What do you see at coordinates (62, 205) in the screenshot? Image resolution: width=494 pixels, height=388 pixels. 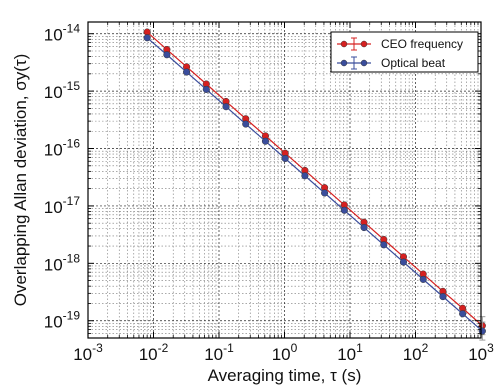 I see `y-tick-label: 10-17` at bounding box center [62, 205].